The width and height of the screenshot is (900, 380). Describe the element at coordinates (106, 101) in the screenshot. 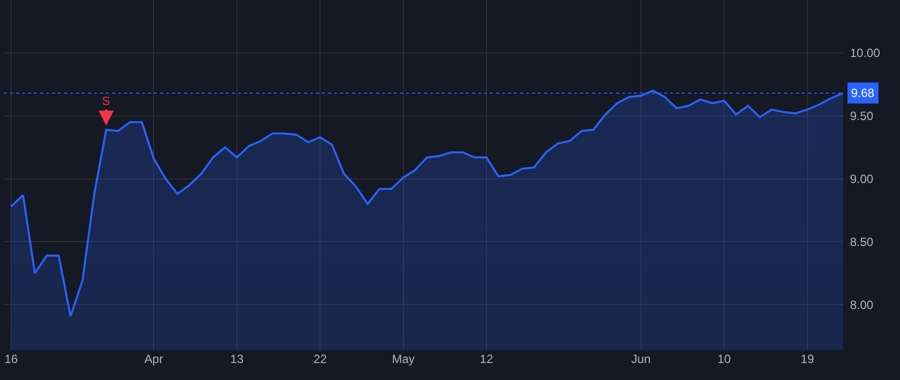

I see `annotation: S` at that location.